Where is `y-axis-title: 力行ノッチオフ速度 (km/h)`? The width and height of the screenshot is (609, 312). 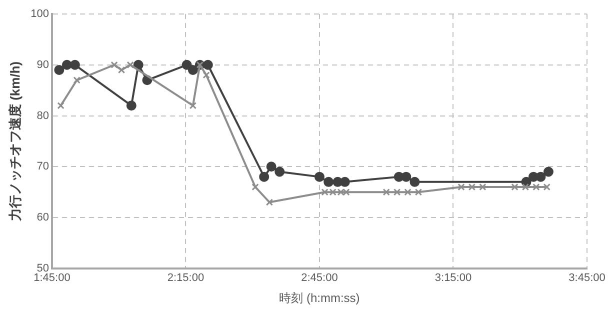 y-axis-title: 力行ノッチオフ速度 (km/h) is located at coordinates (14, 141).